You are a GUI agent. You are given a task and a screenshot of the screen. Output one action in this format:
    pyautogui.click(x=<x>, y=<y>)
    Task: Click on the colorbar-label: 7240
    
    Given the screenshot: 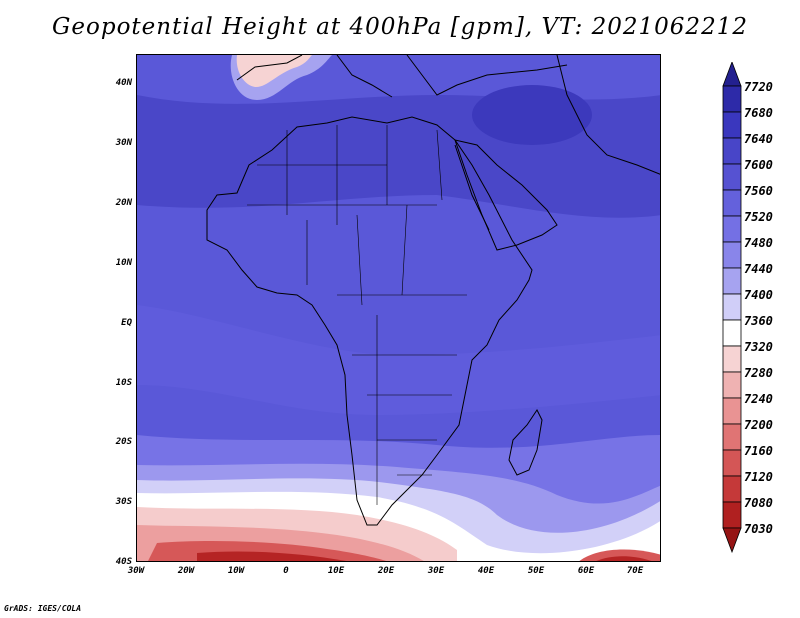 What is the action you would take?
    pyautogui.click(x=758, y=399)
    